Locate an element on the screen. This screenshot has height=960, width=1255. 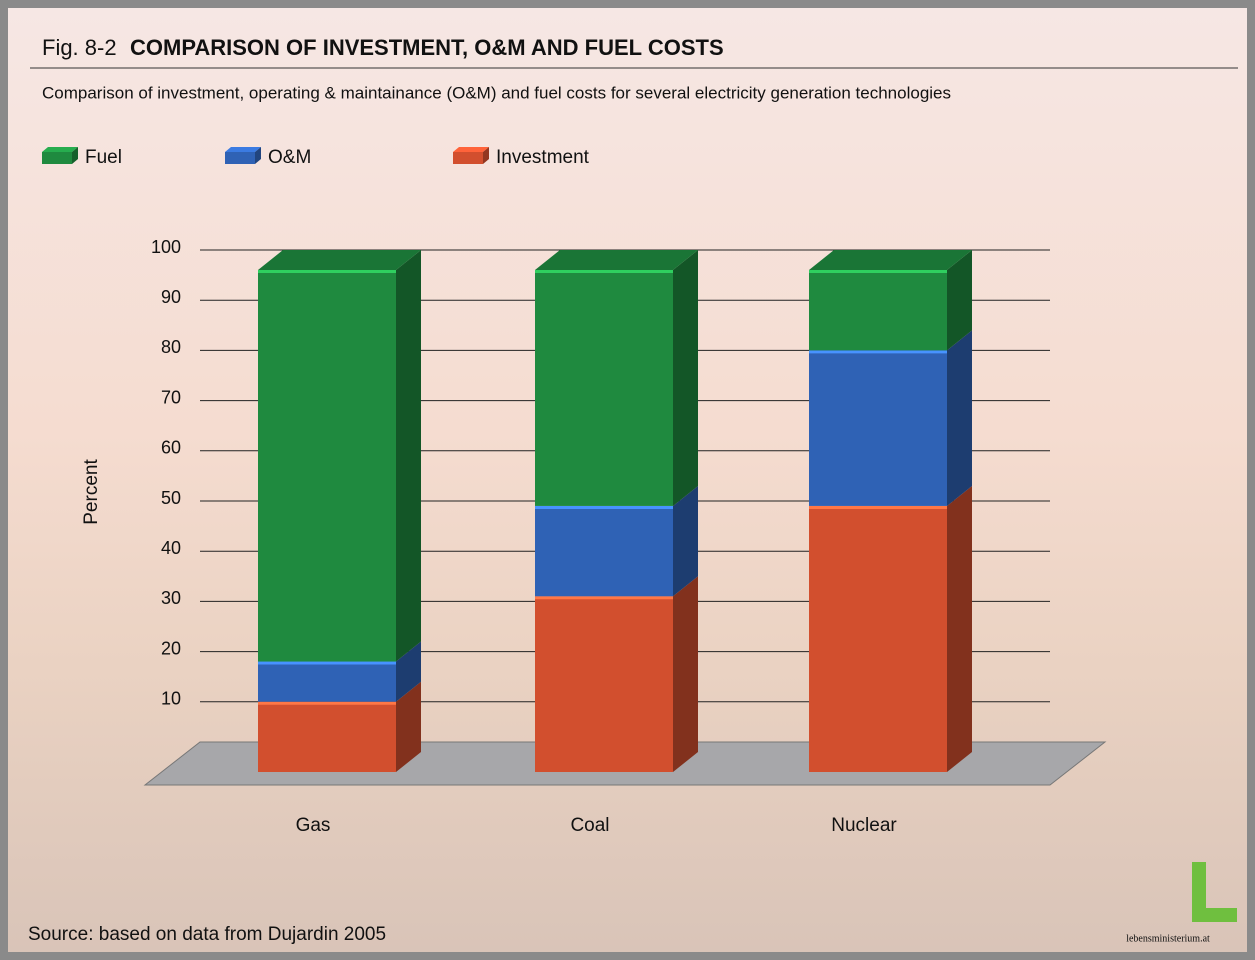
y-tick-label: 70 is located at coordinates (171, 397).